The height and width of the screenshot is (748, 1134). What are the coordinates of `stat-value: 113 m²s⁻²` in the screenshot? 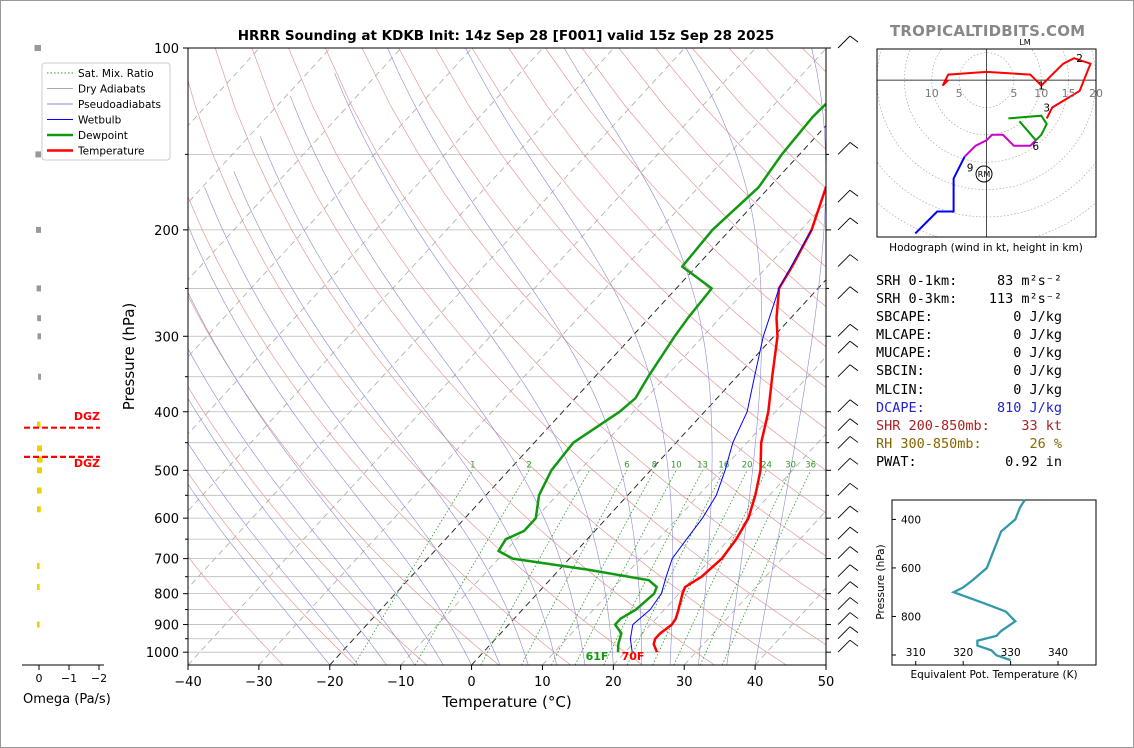 It's located at (1025, 299).